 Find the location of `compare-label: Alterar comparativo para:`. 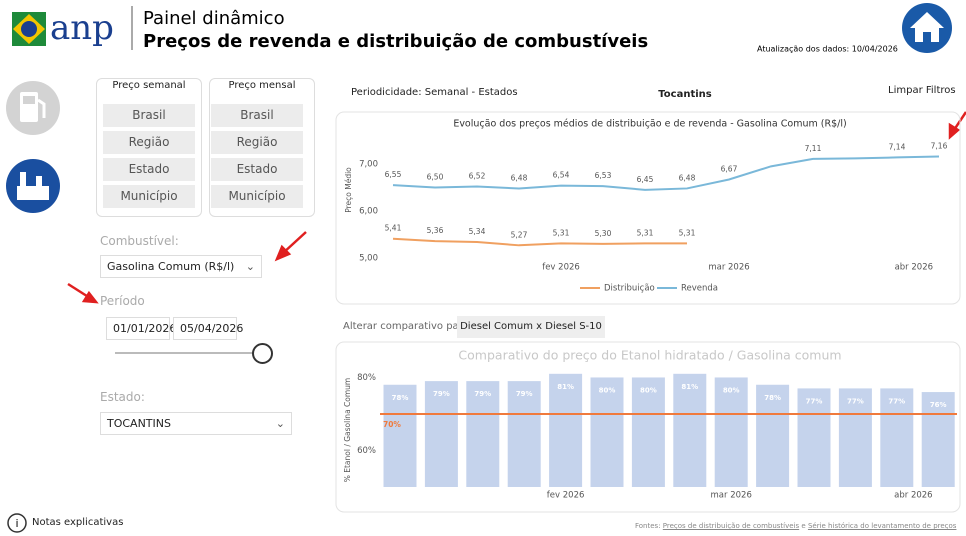

compare-label: Alterar comparativo para: is located at coordinates (408, 326).